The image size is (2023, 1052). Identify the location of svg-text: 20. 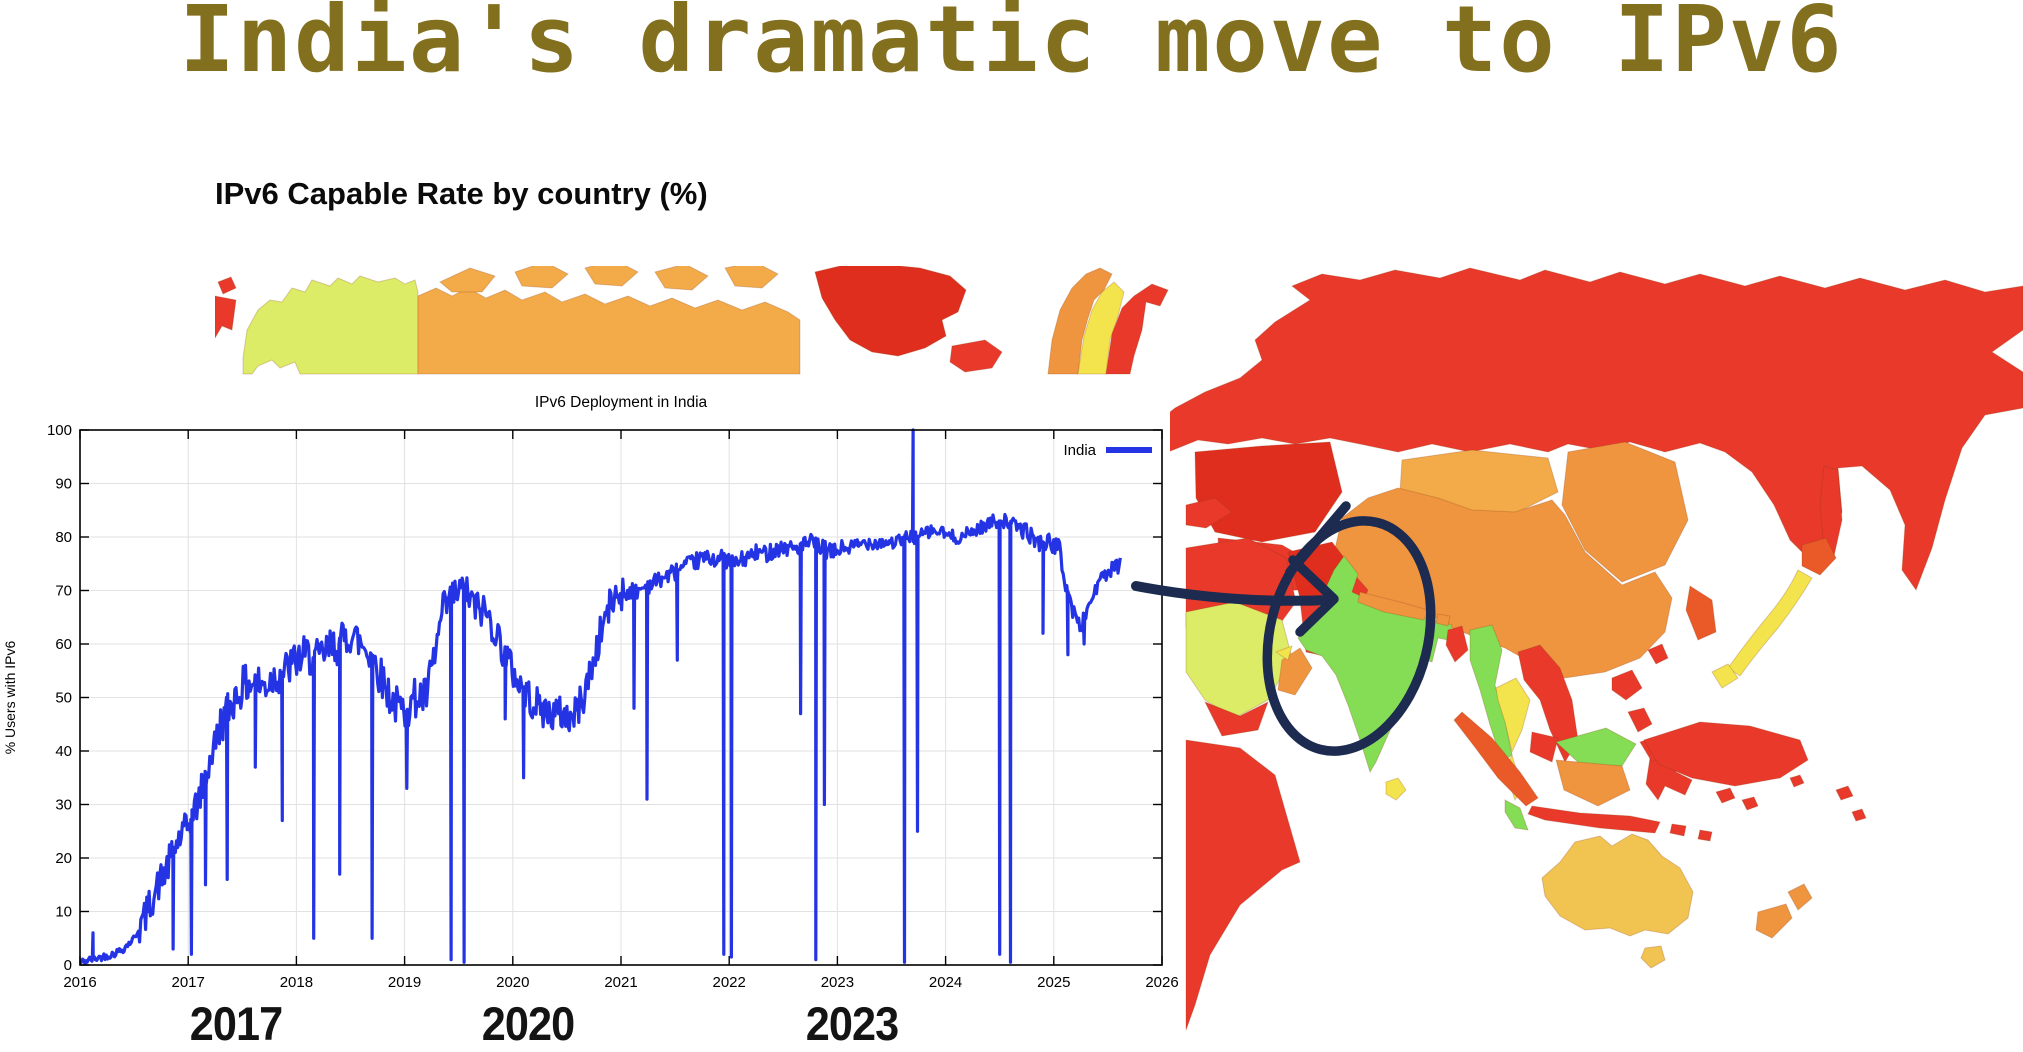
(63, 858).